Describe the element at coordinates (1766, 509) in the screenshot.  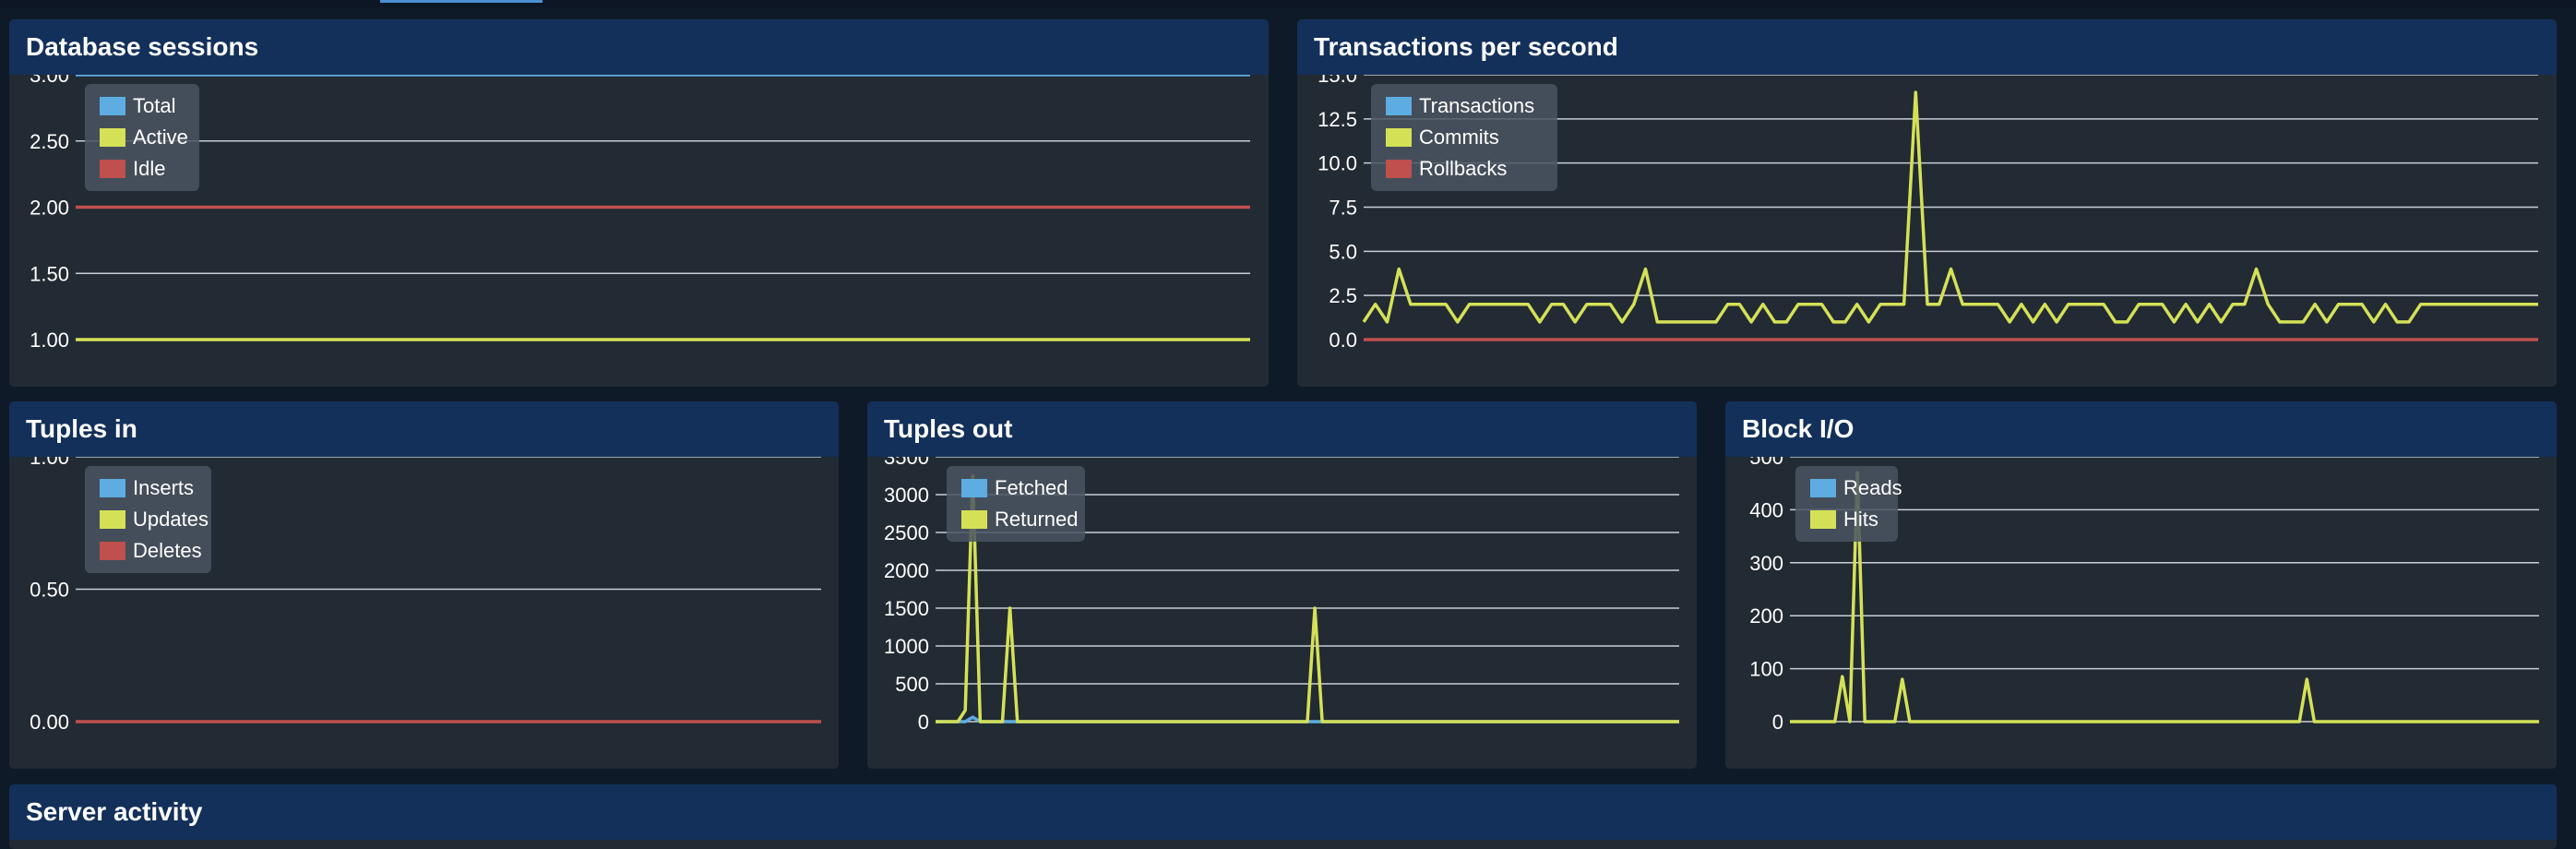
I see `y-tick-label: 400` at that location.